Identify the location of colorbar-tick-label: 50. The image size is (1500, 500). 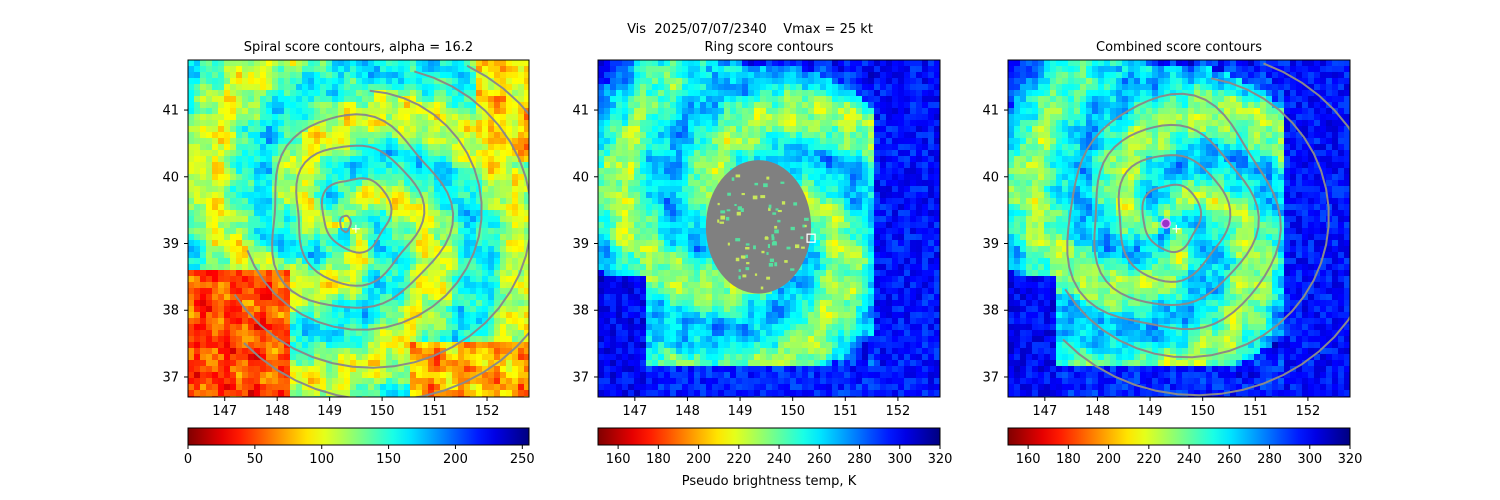
(255, 459).